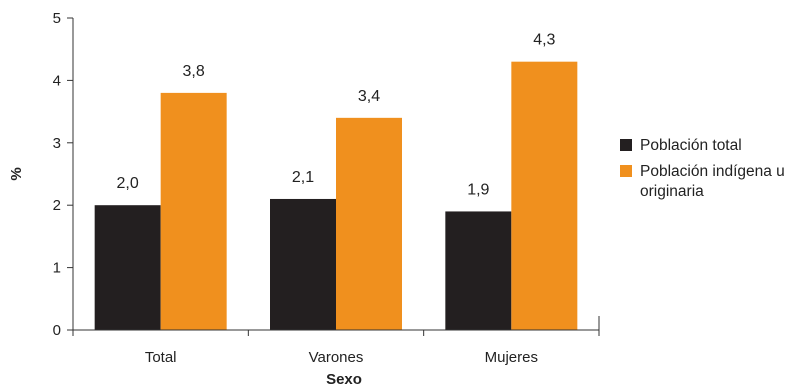  What do you see at coordinates (63, 174) in the screenshot?
I see `y-axis-ticks: 0 1 2 3 4 5` at bounding box center [63, 174].